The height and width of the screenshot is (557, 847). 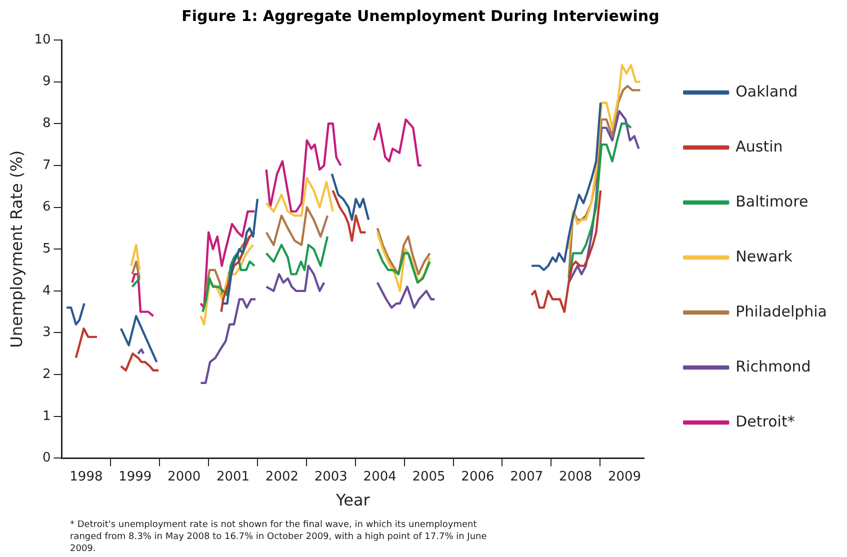 I want to click on legend-label: Newark, so click(x=764, y=256).